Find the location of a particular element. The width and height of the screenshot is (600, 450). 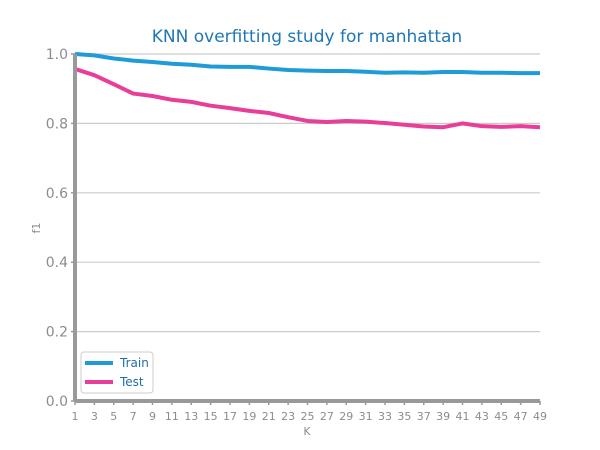

x-tick-label: 3 is located at coordinates (94, 416).